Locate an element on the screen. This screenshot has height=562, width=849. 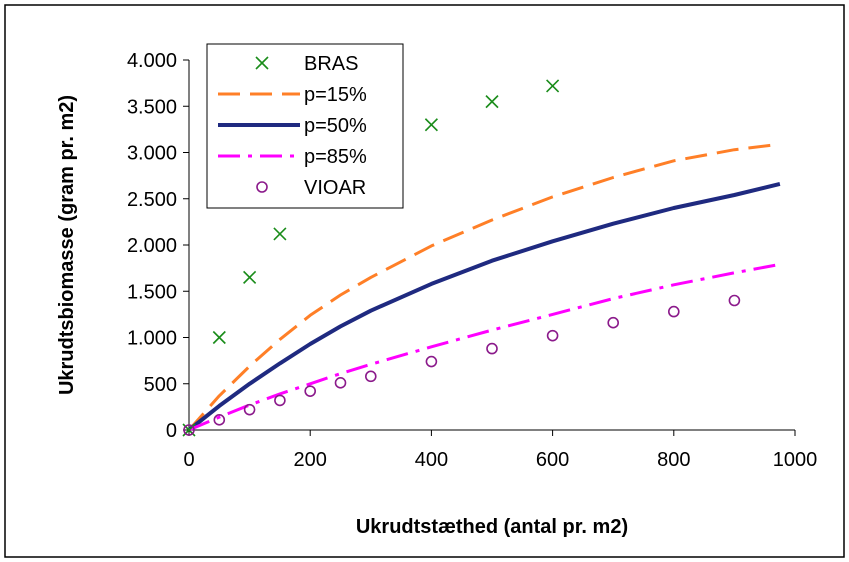
y-tick-label: 3.000 is located at coordinates (152, 154).